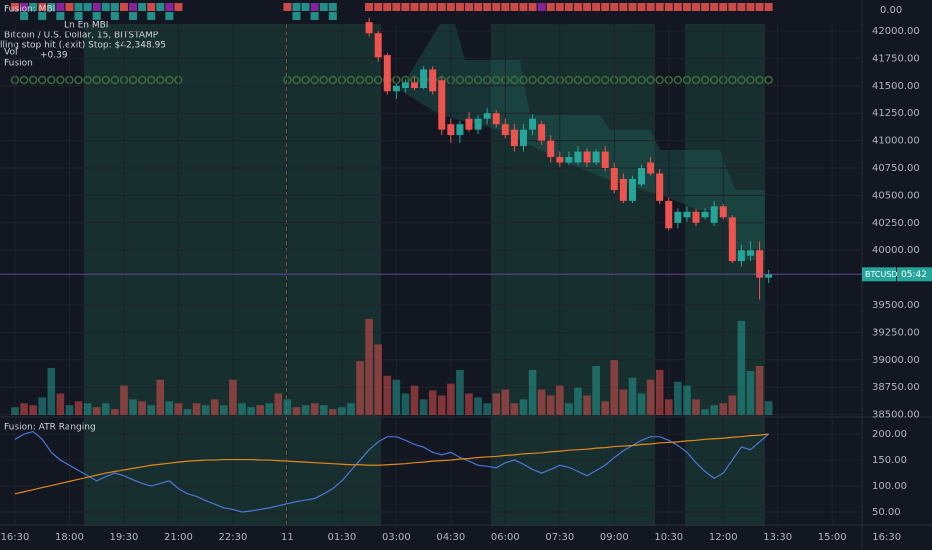 This screenshot has height=550, width=932. I want to click on x-tick-label: 18:00, so click(69, 537).